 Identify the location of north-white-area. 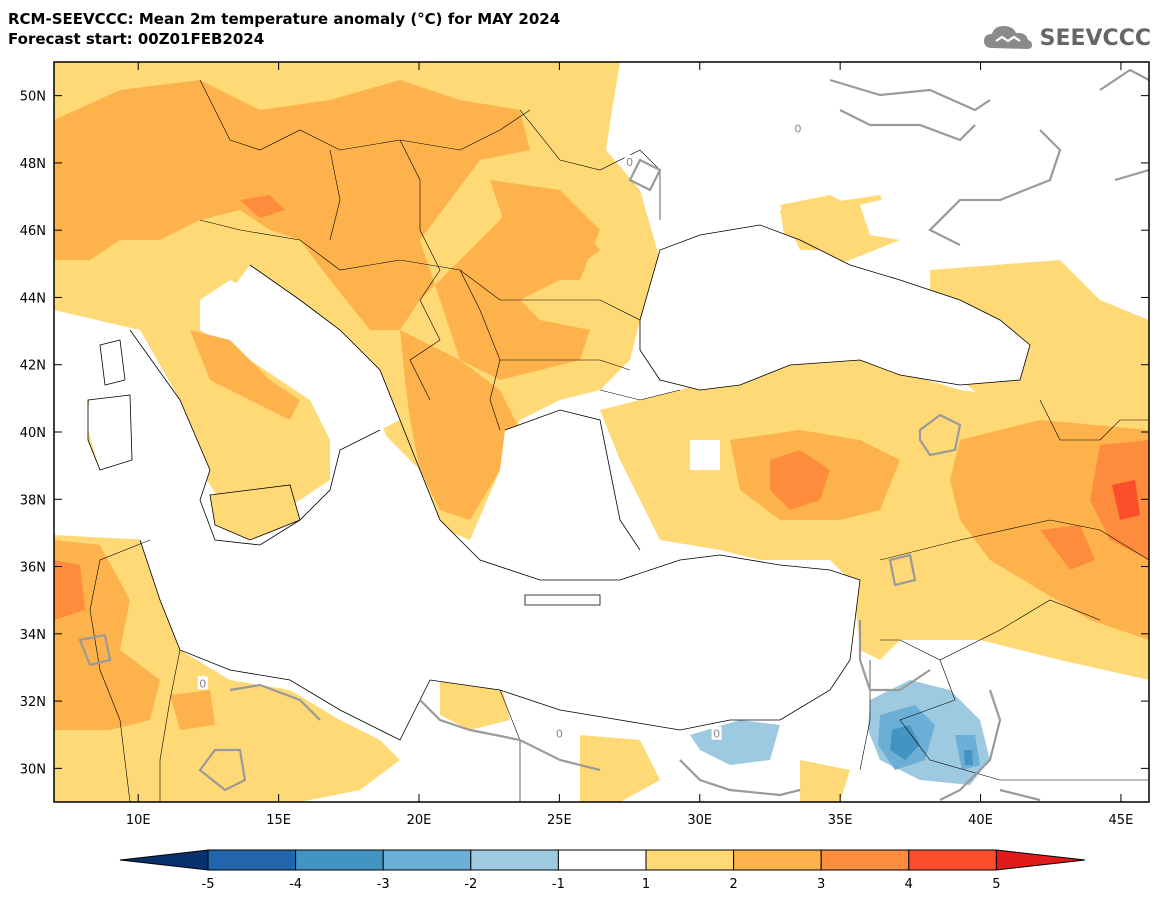
(879, 161).